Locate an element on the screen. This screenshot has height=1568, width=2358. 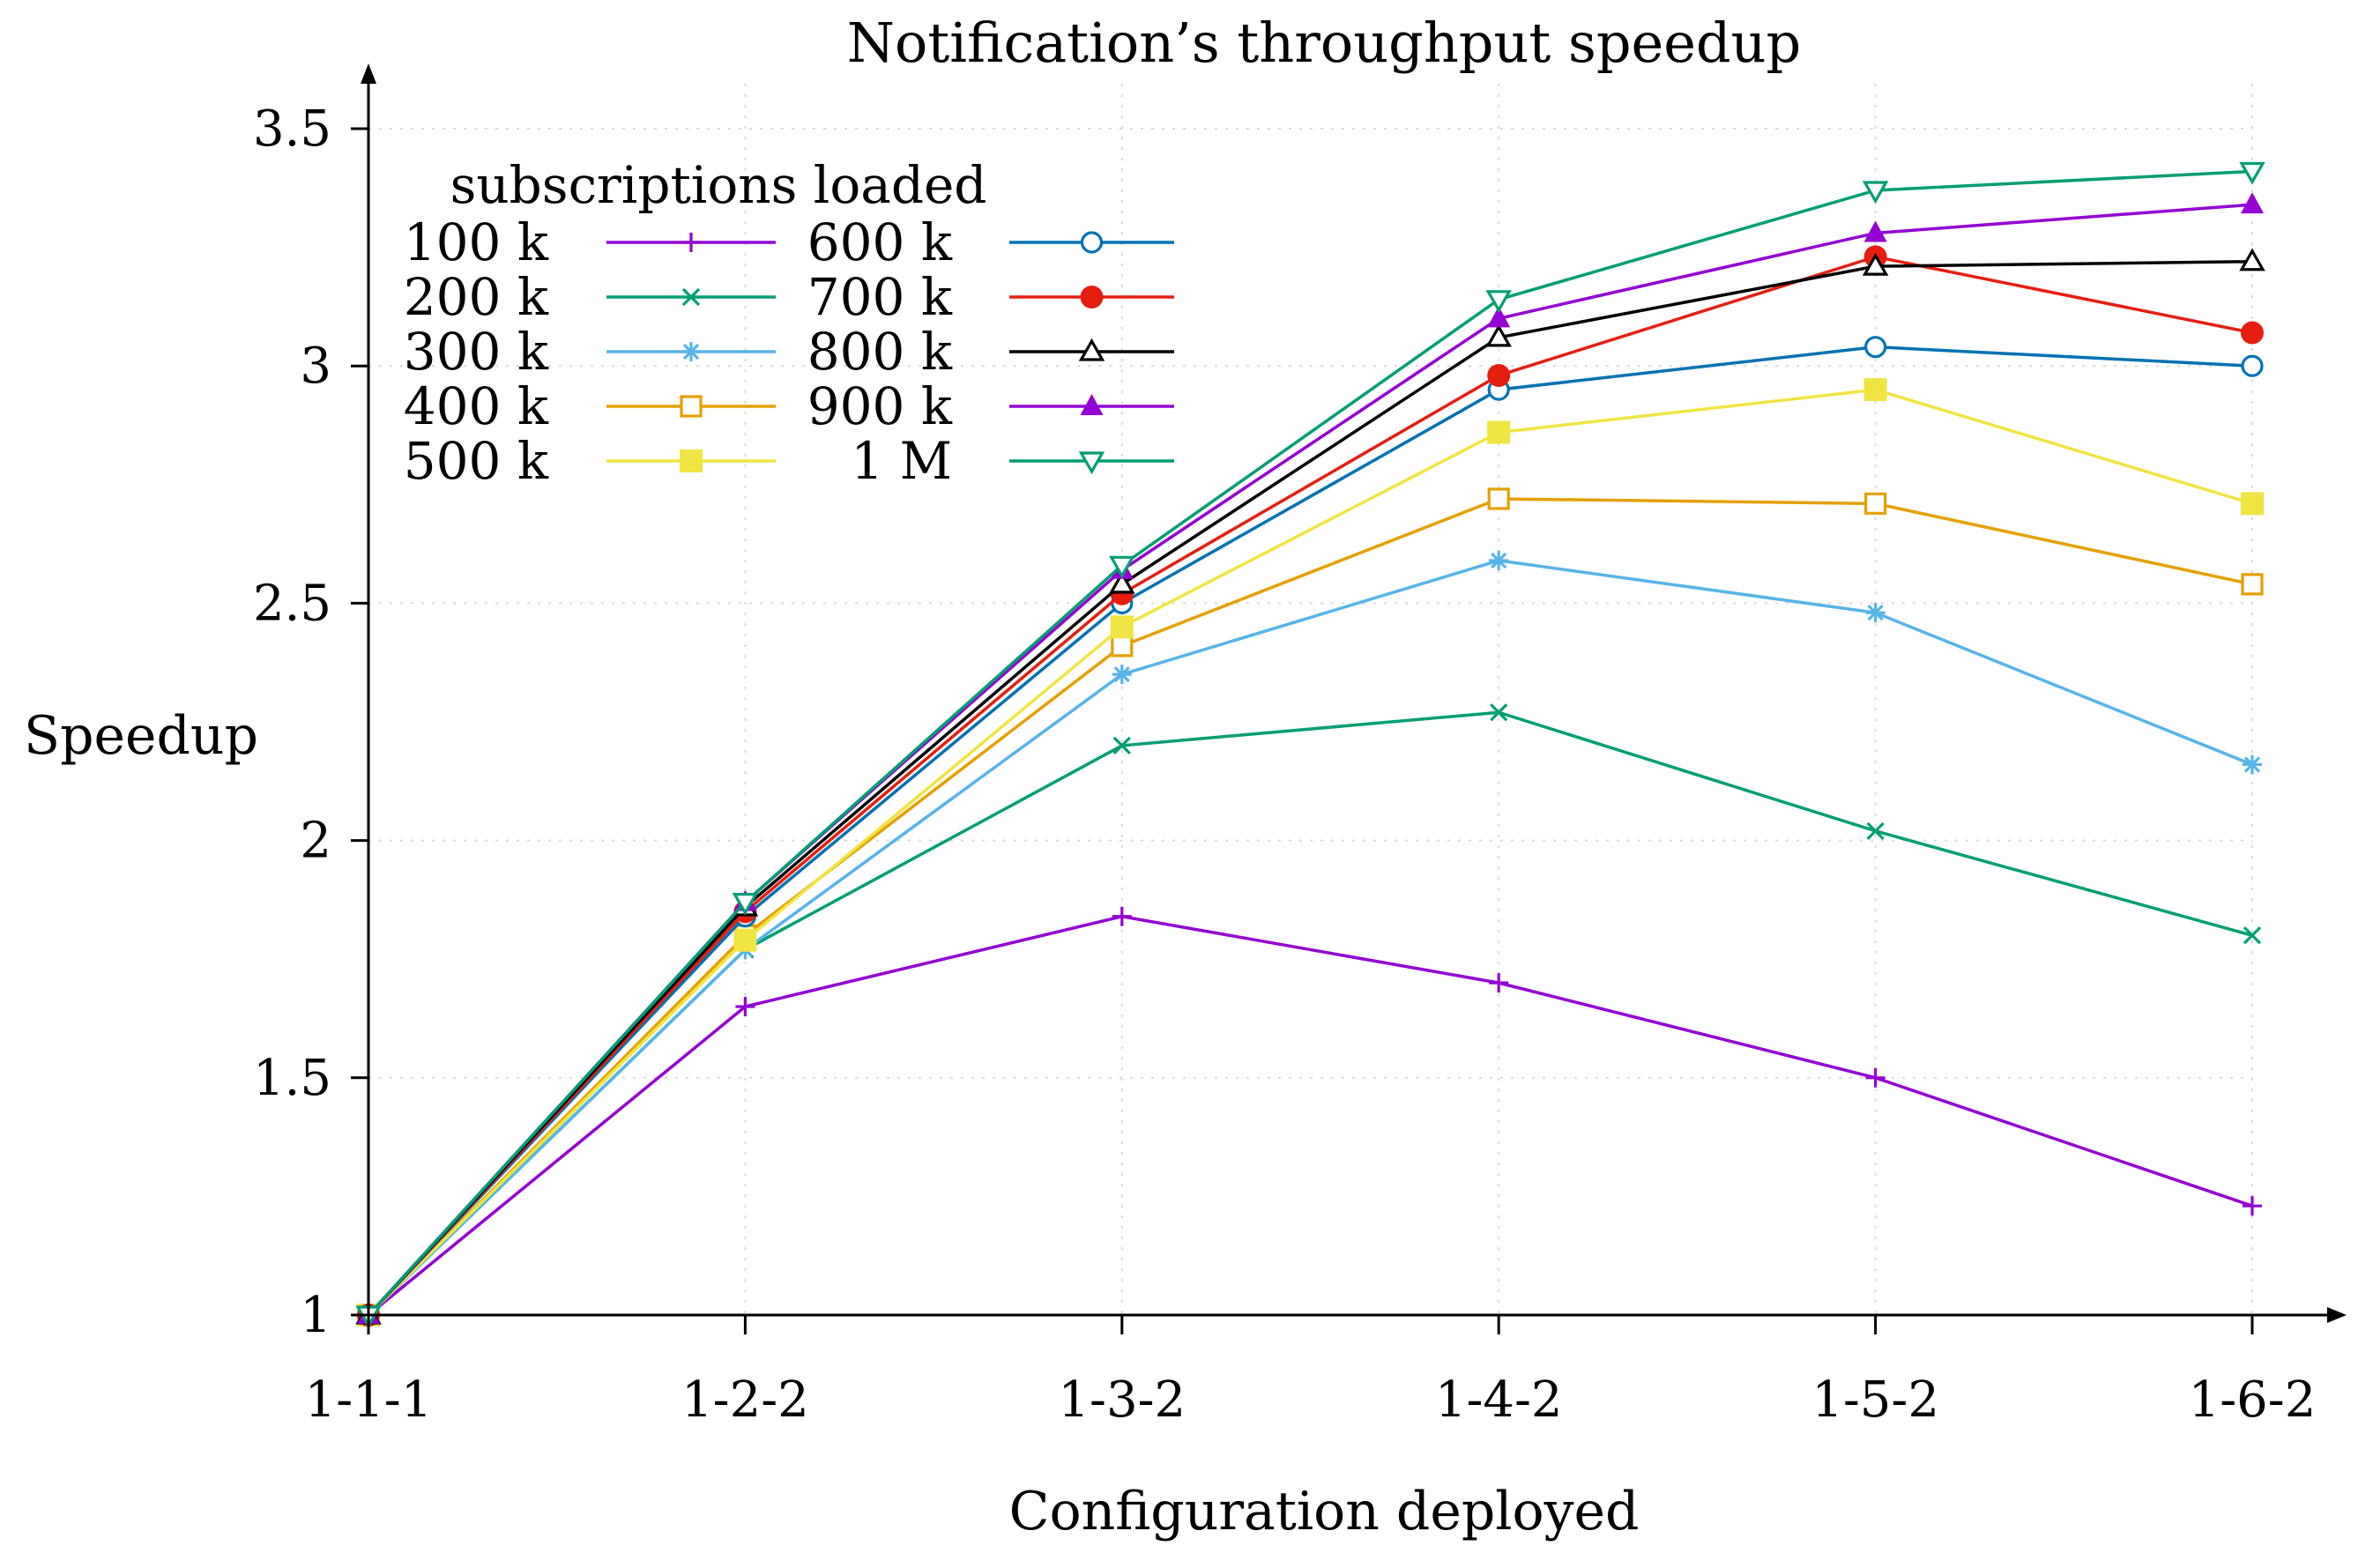
x-tick-label: 1-5-2 is located at coordinates (1875, 1400).